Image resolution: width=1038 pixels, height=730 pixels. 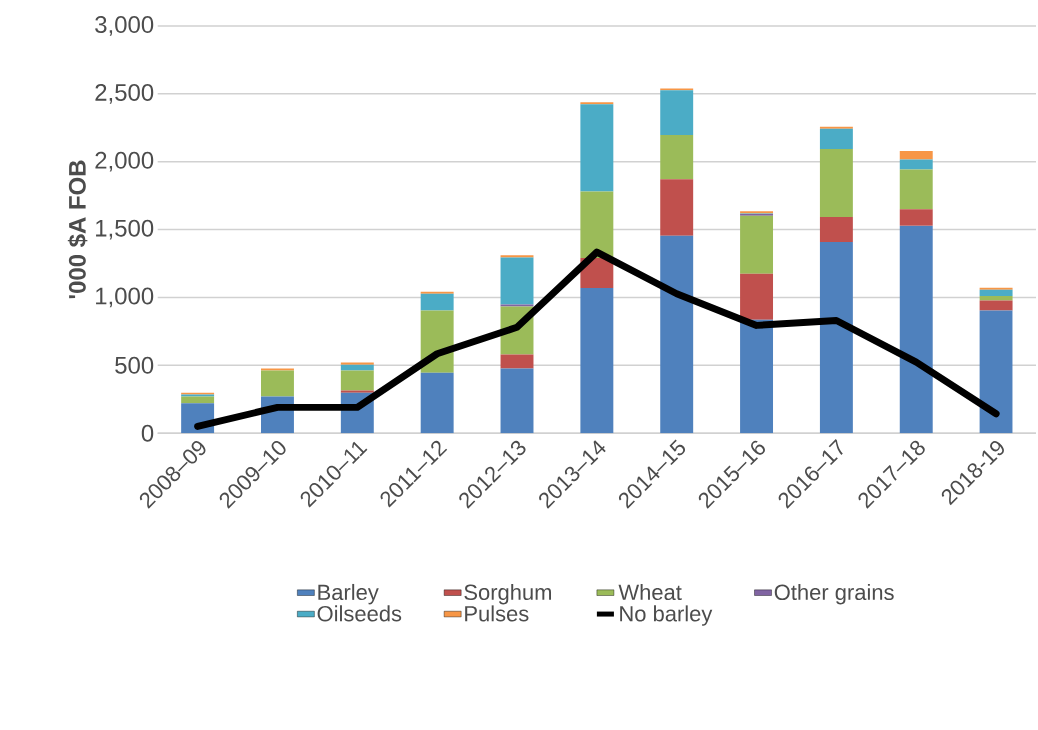 I want to click on y-axis-title: '000 $A FOB, so click(x=77, y=229).